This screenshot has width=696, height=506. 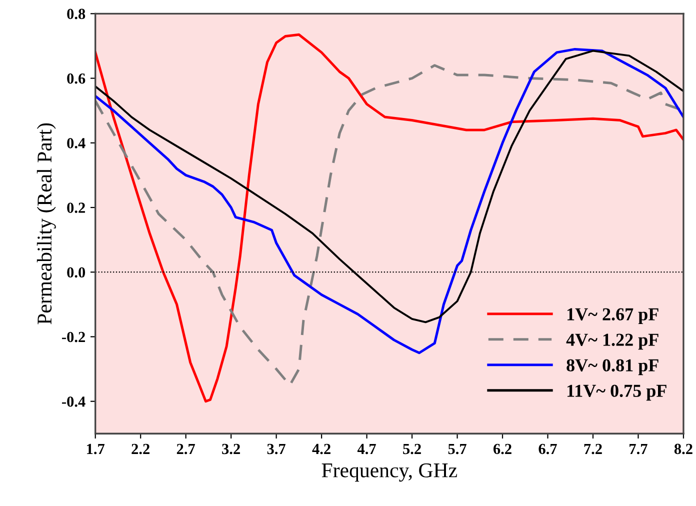 What do you see at coordinates (366, 449) in the screenshot?
I see `x-tick-label: 4.7` at bounding box center [366, 449].